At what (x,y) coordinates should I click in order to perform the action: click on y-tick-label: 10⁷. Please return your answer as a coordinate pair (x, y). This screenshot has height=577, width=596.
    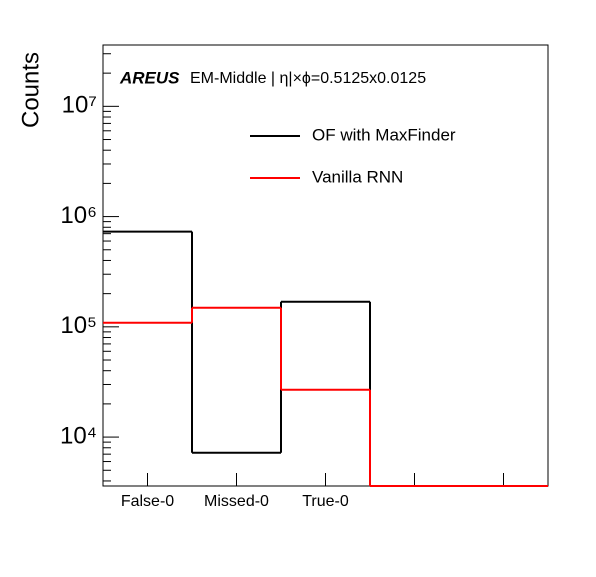
    Looking at the image, I should click on (79, 105).